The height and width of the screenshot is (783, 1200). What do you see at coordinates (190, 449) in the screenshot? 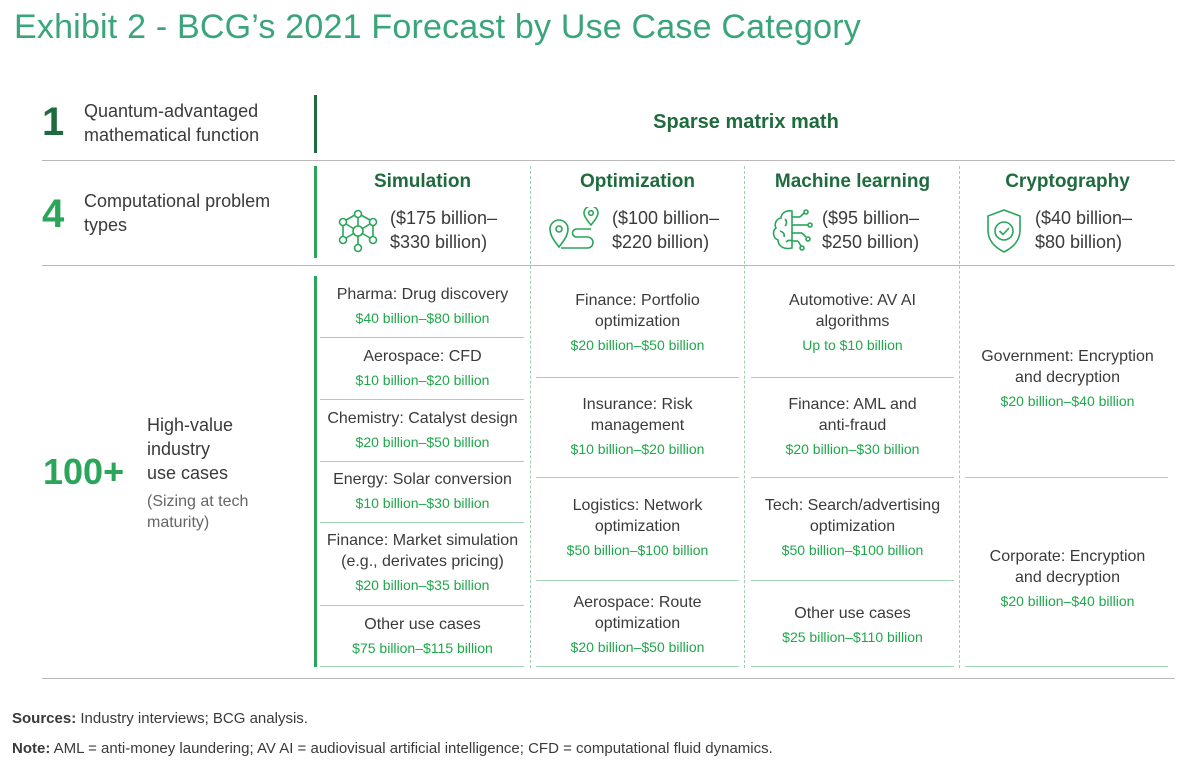
I see `use-case-row-label: High-value industry use cases` at bounding box center [190, 449].